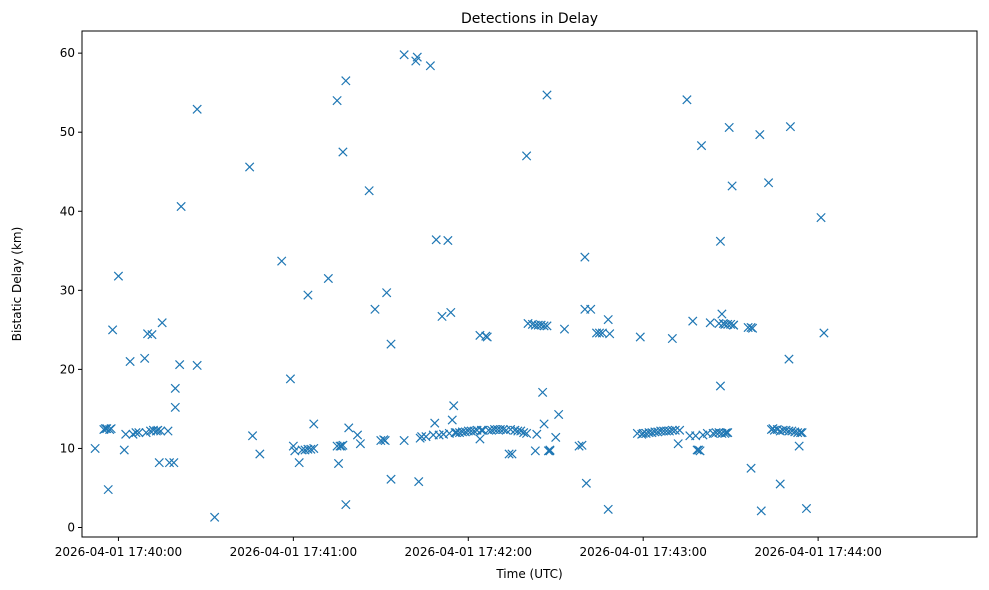 Image resolution: width=989 pixels, height=590 pixels. I want to click on y-tick-label: 50, so click(67, 132).